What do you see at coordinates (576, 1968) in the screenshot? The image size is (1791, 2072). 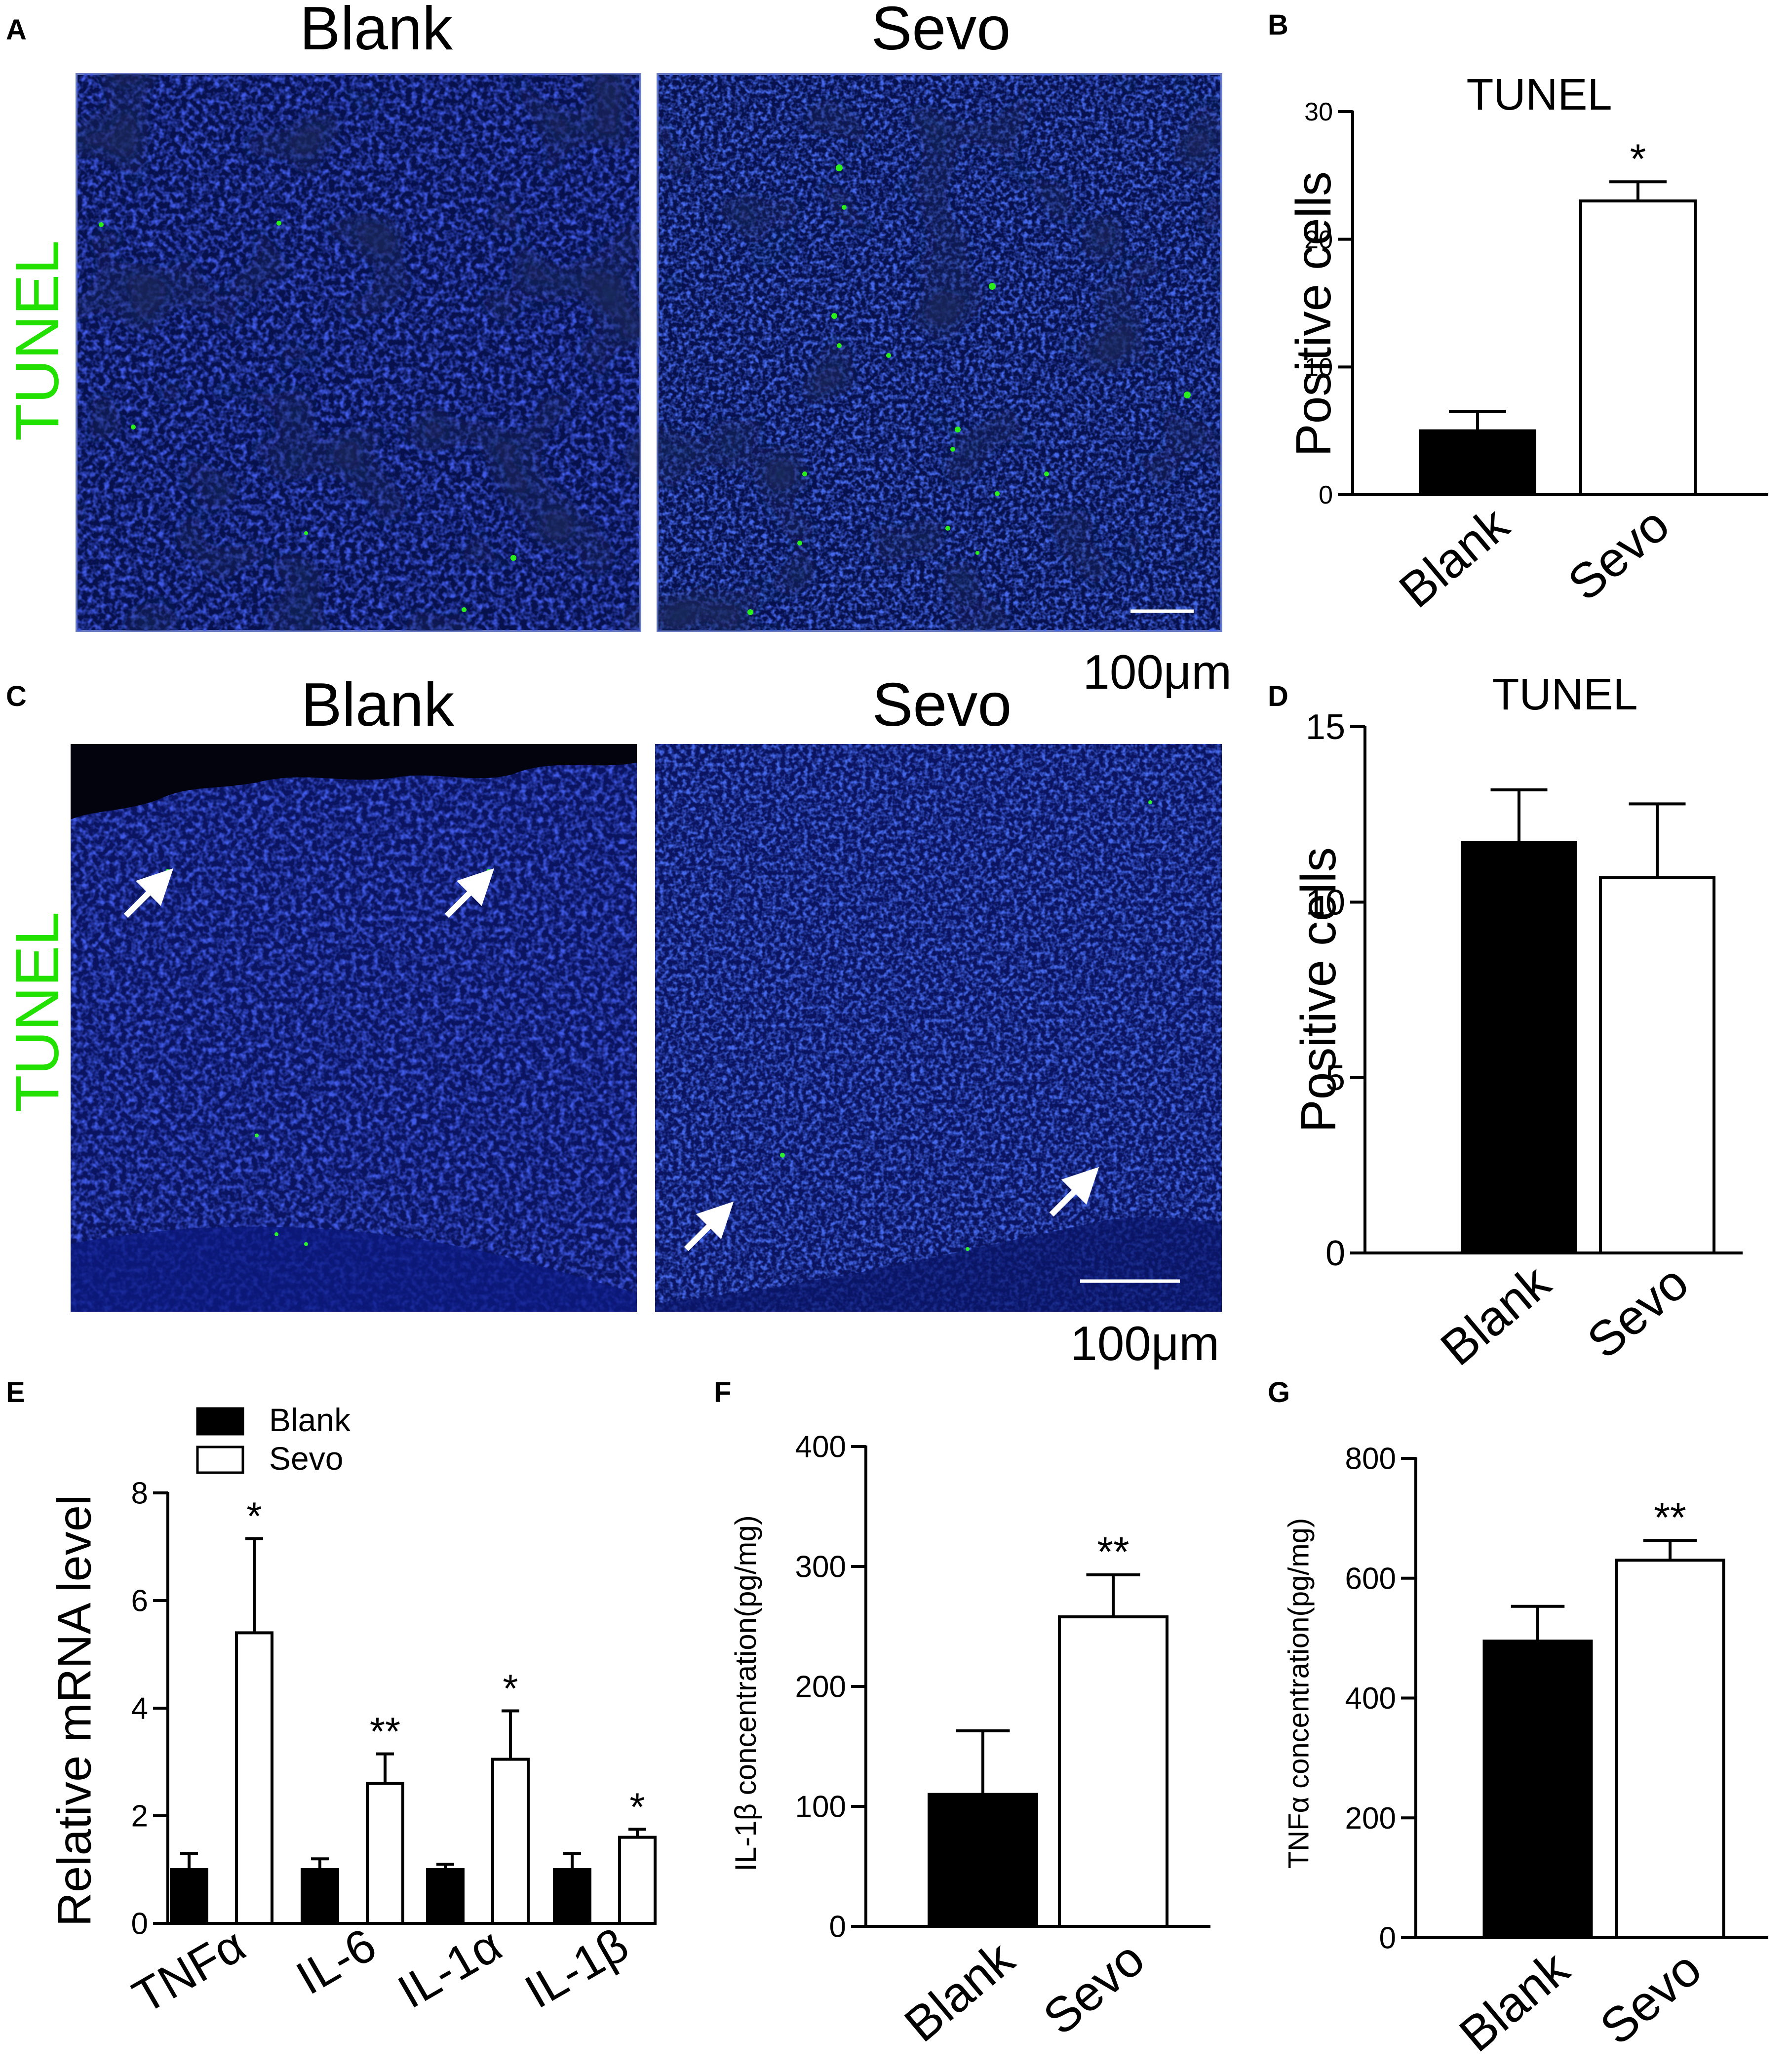 I see `x-tick-label: IL-1β` at bounding box center [576, 1968].